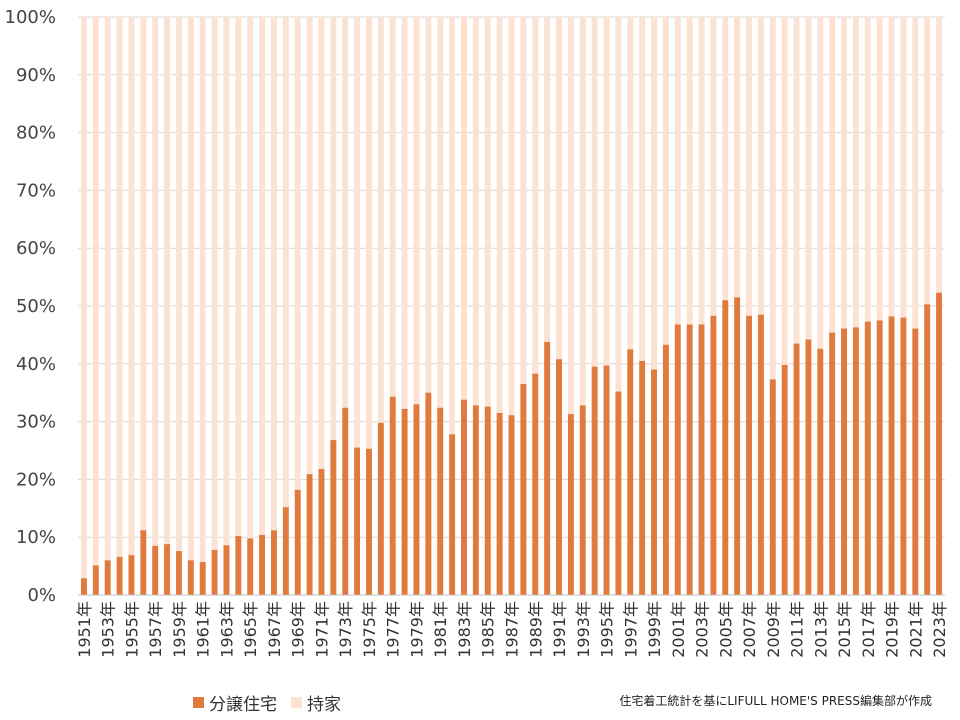  Describe the element at coordinates (939, 629) in the screenshot. I see `x-tick-label: 2023年` at that location.